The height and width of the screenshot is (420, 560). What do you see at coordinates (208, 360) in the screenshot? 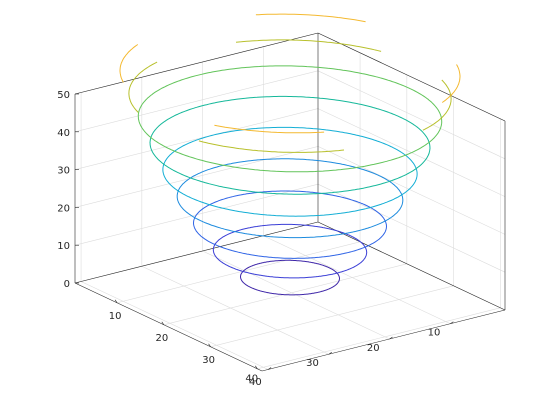
I see `x-tick-label: 30` at bounding box center [208, 360].